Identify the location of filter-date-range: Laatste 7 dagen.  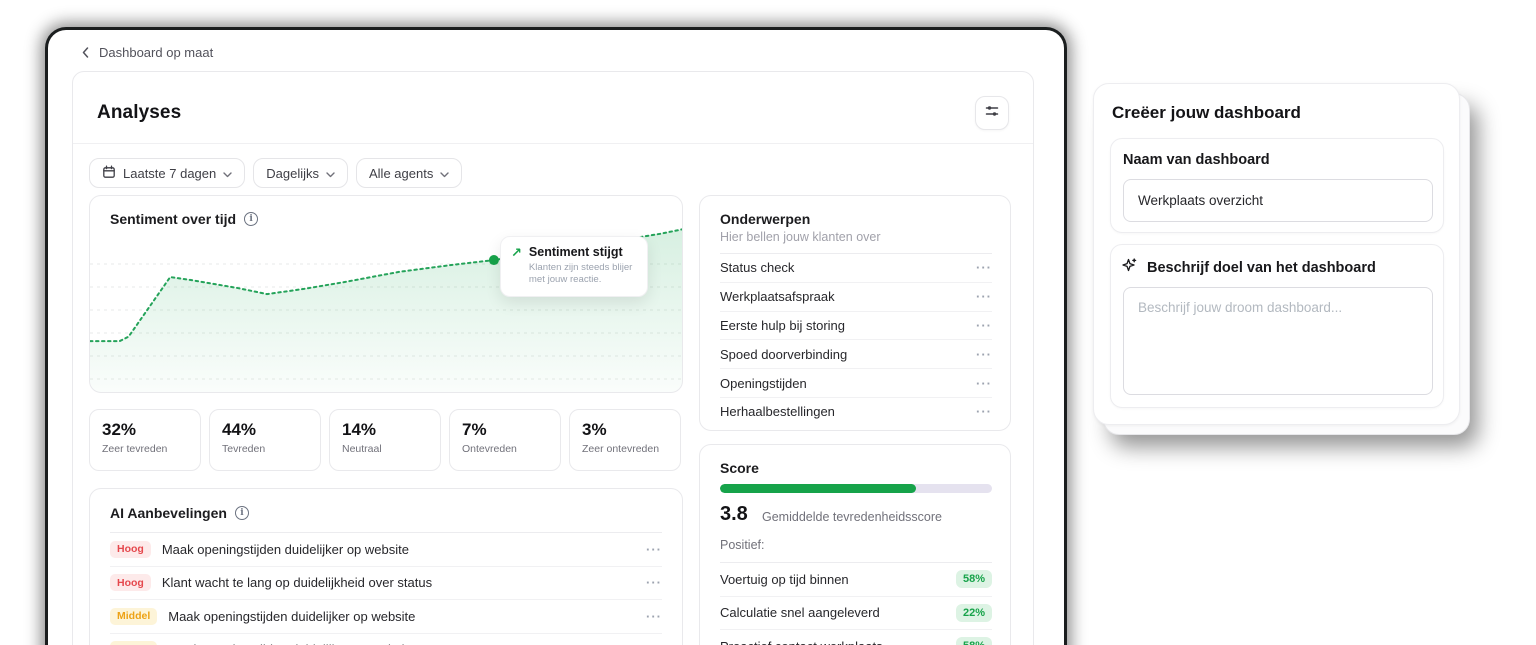
(167, 173).